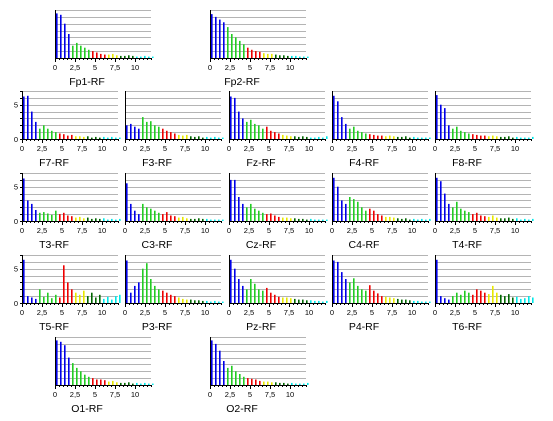  I want to click on panel-pz-rf: 0 2,5 5 7,5 10 Pz-RF, so click(277, 294).